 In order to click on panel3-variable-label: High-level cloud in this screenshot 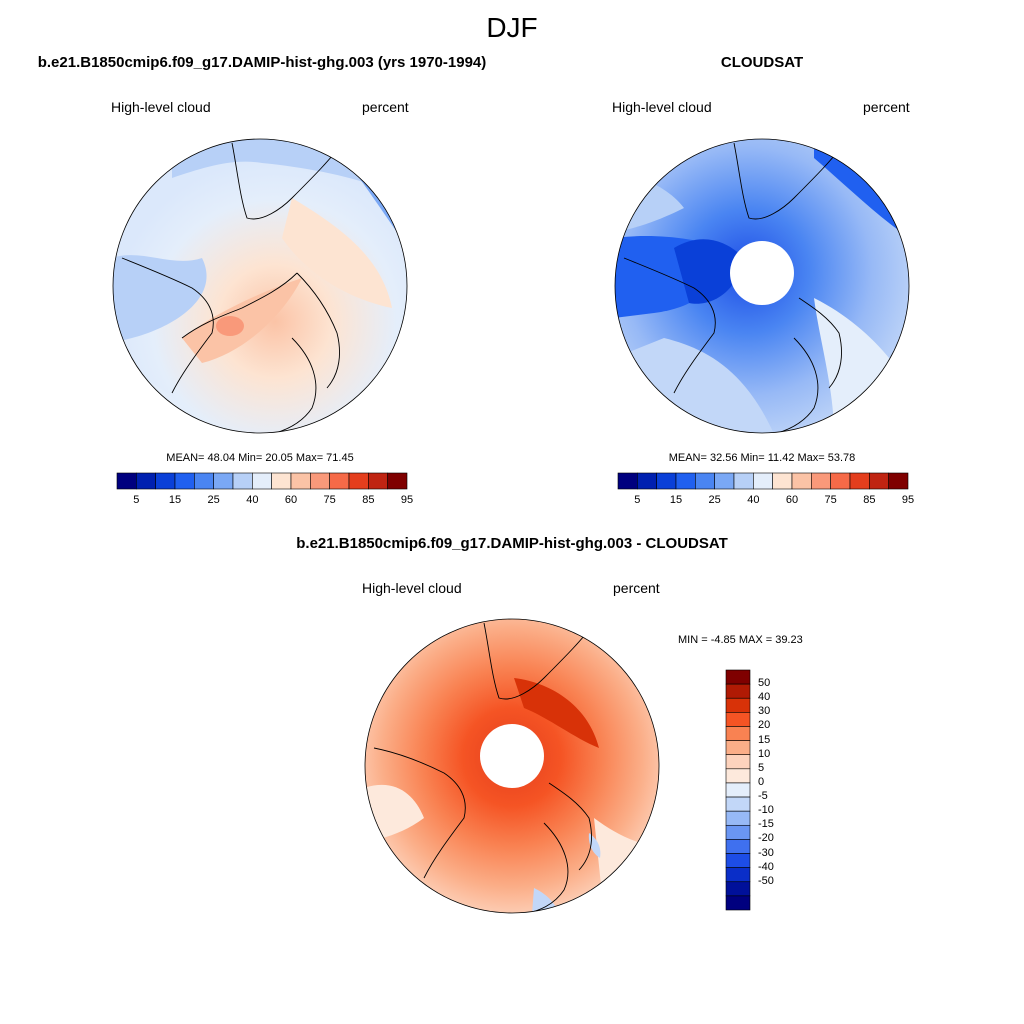, I will do `click(412, 588)`.